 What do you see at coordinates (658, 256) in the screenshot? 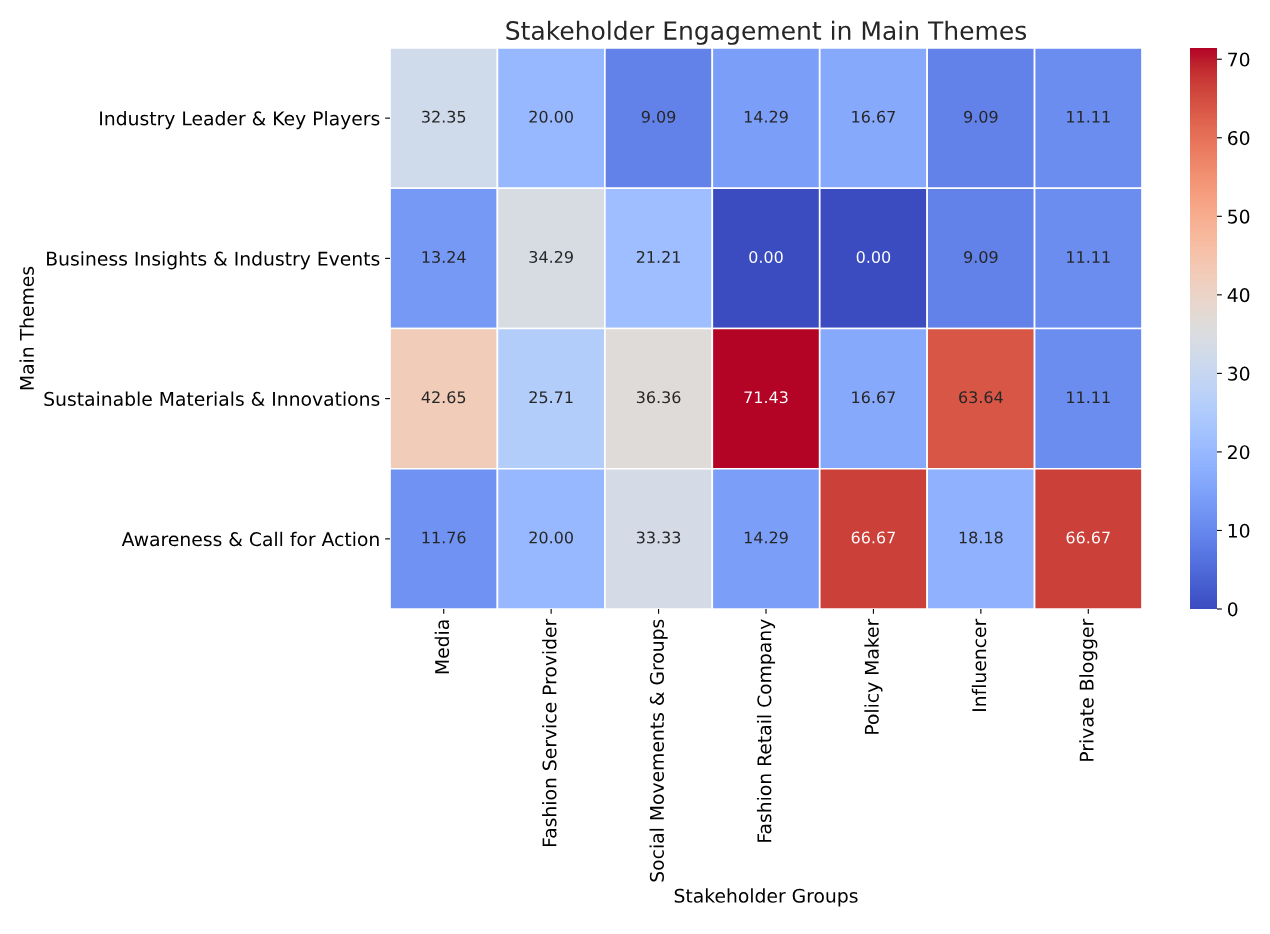
I see `data-label: 21.21` at bounding box center [658, 256].